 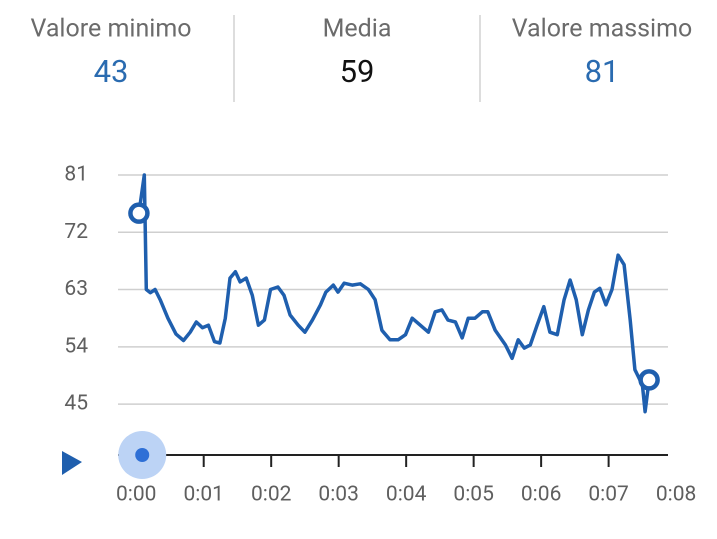 What do you see at coordinates (111, 71) in the screenshot?
I see `stat-value: 43` at bounding box center [111, 71].